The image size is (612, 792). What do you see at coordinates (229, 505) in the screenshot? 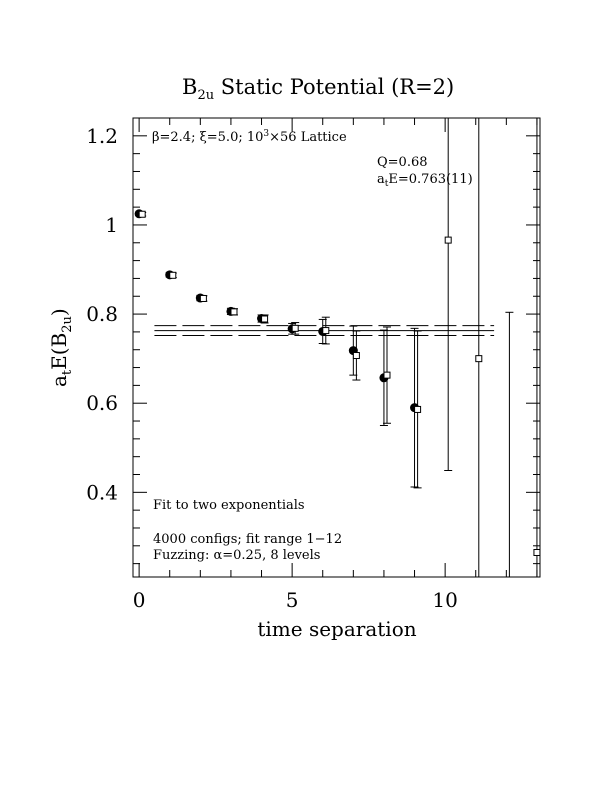
I see `fit-annotation: Fit to two exponentials` at bounding box center [229, 505].